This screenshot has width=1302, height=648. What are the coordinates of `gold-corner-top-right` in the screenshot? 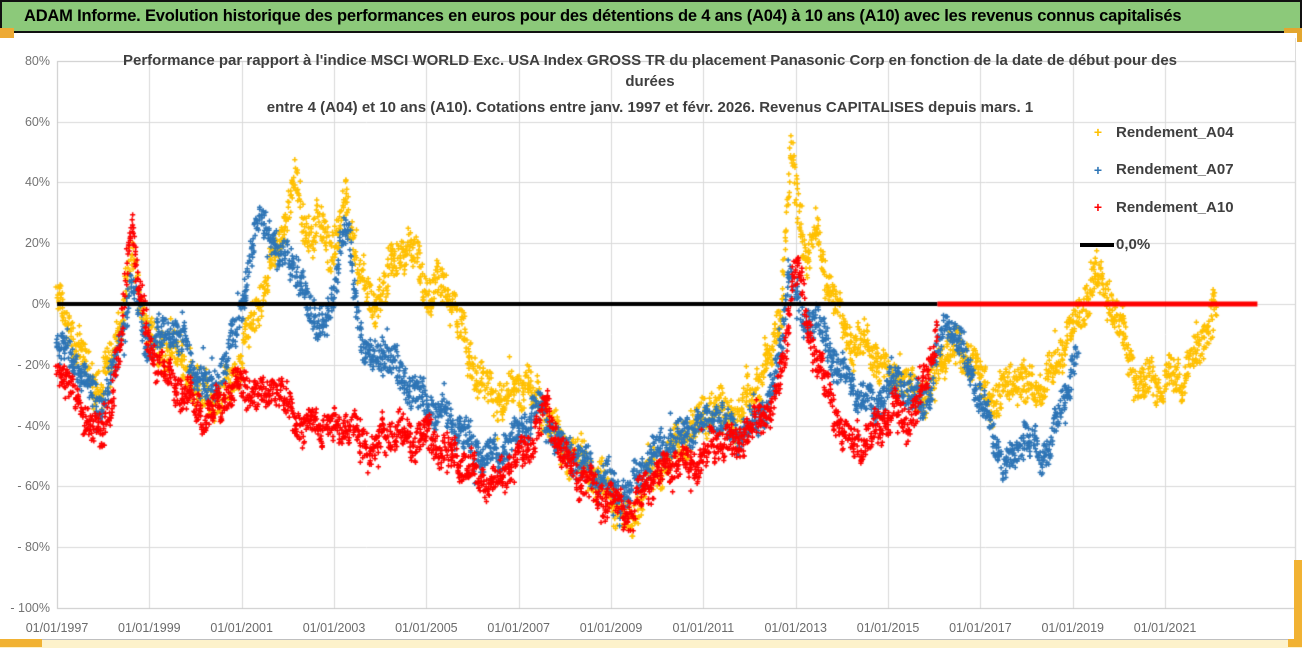 It's located at (1293, 35).